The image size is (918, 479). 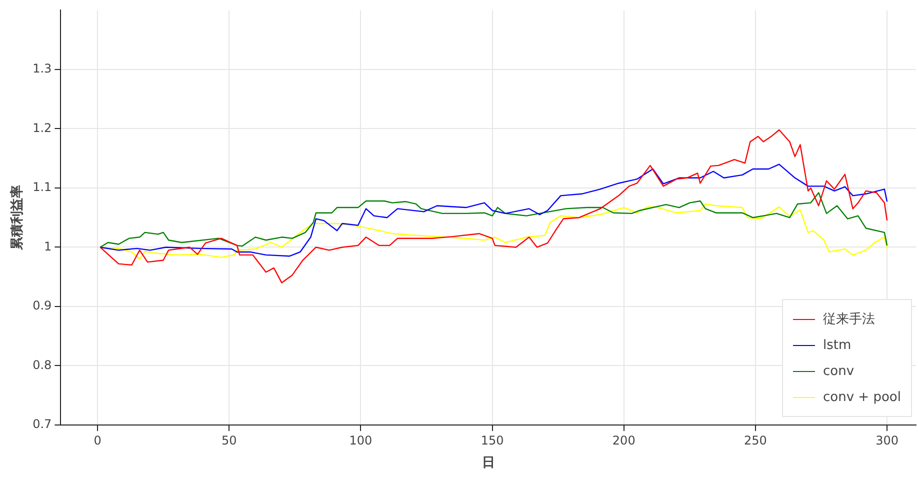 I want to click on x-tick-label: 0, so click(x=98, y=440).